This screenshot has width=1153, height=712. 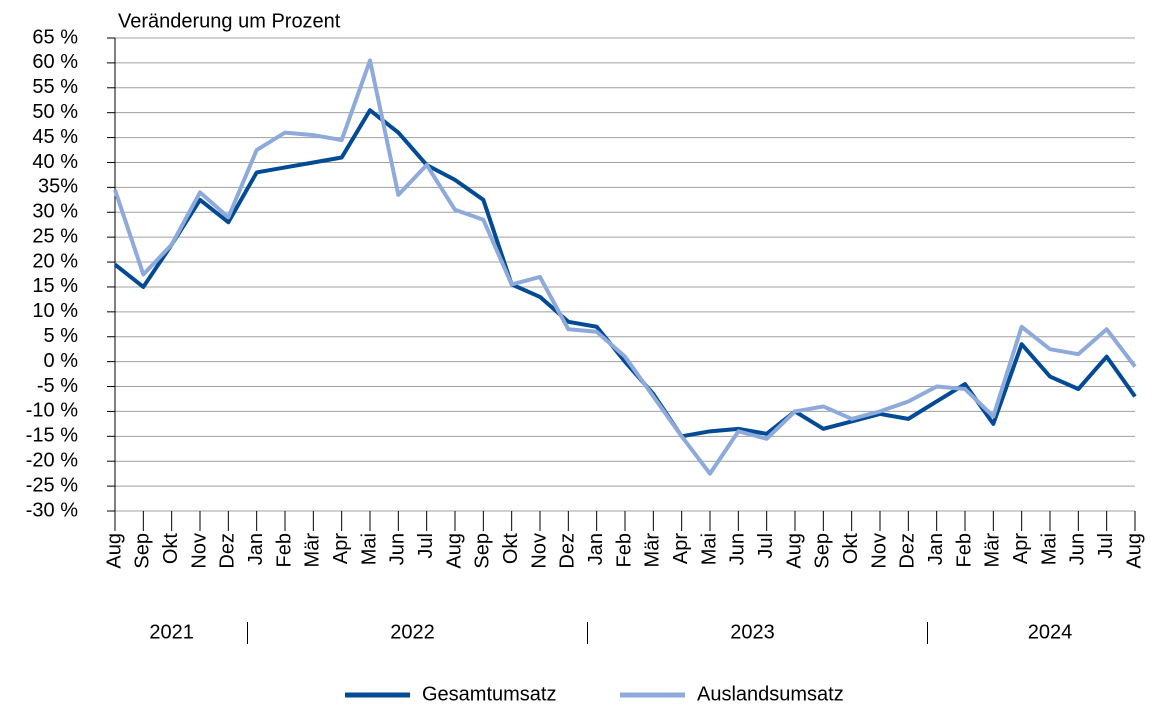 I want to click on y-tick-label: 60 %, so click(x=55, y=62).